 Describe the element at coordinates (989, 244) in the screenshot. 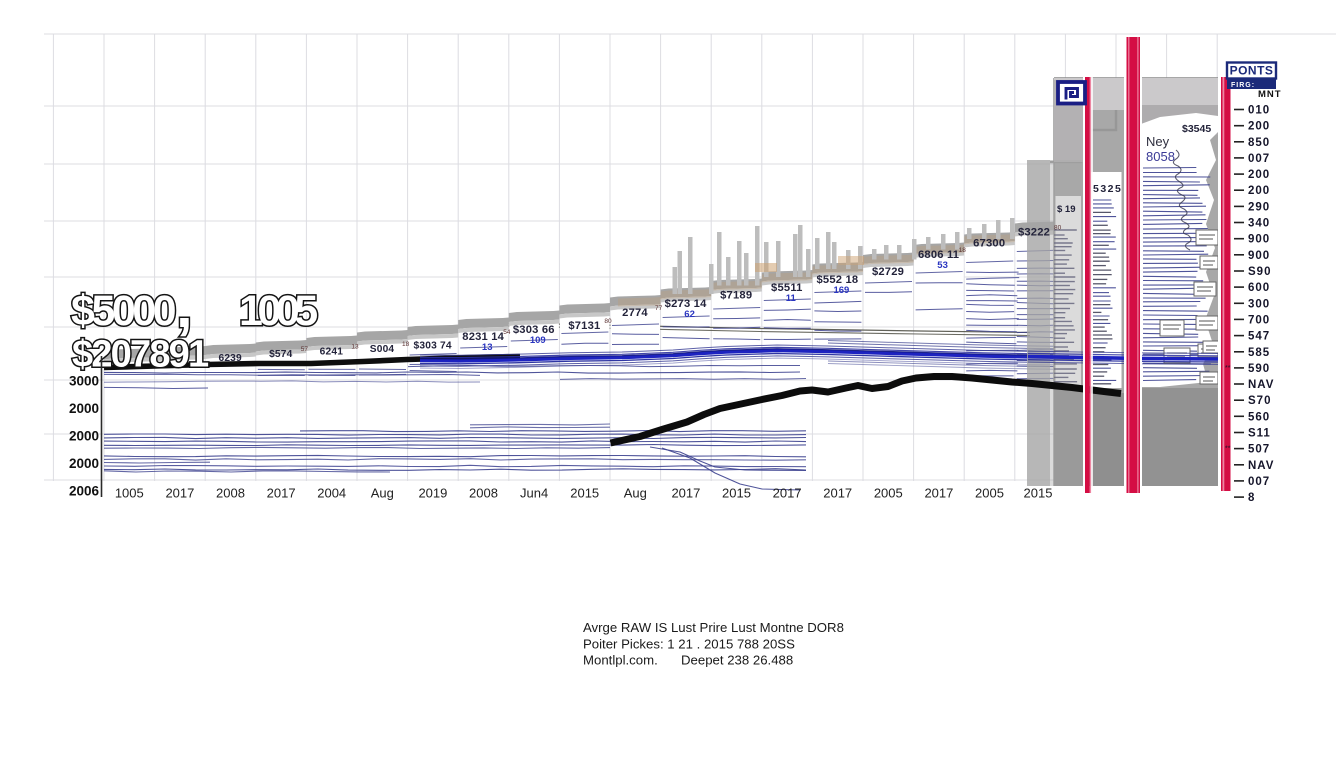

I see `svg-text: 67300` at that location.